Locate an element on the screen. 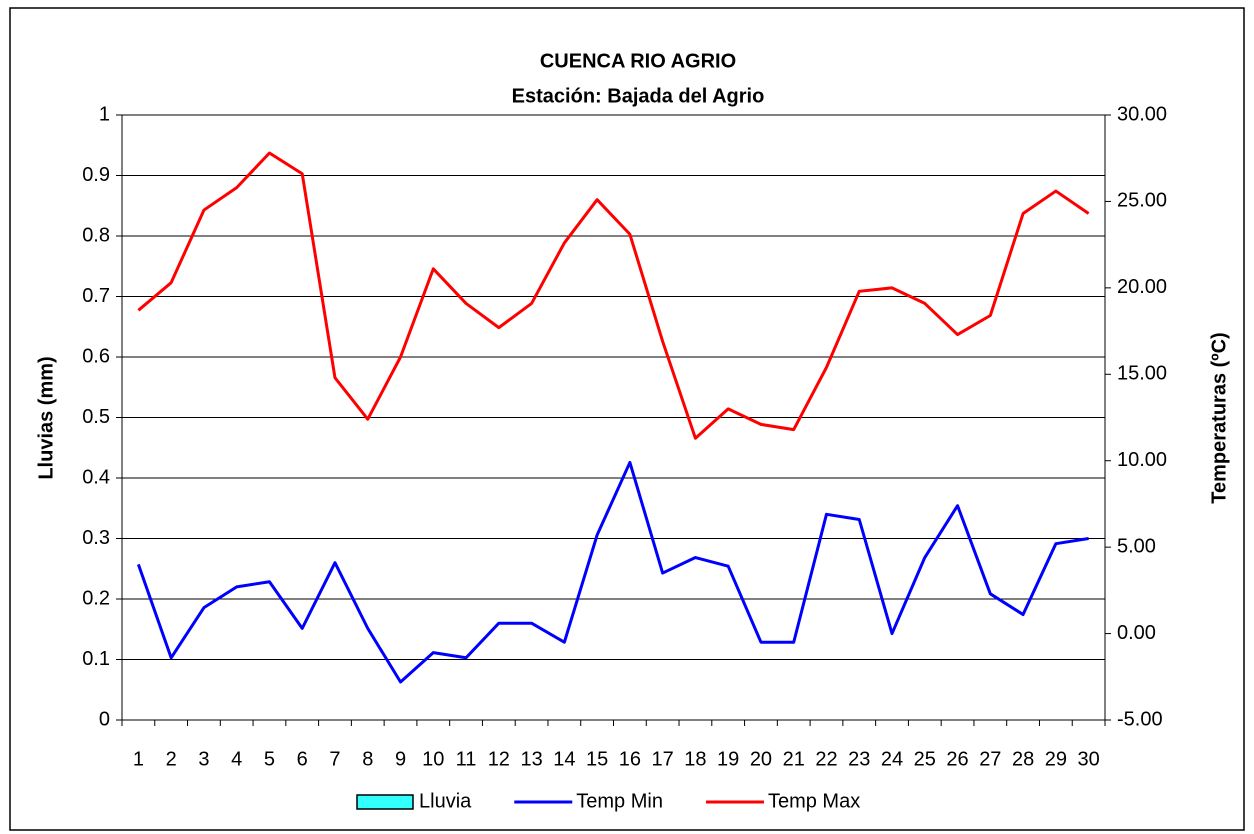  y2-tick-label: 15.00 is located at coordinates (1142, 374).